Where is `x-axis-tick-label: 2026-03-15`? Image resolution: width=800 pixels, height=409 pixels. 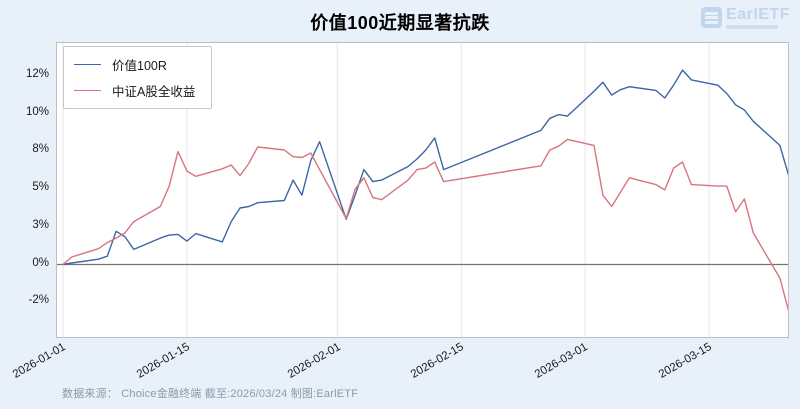 x-axis-tick-label: 2026-03-15 is located at coordinates (686, 361).